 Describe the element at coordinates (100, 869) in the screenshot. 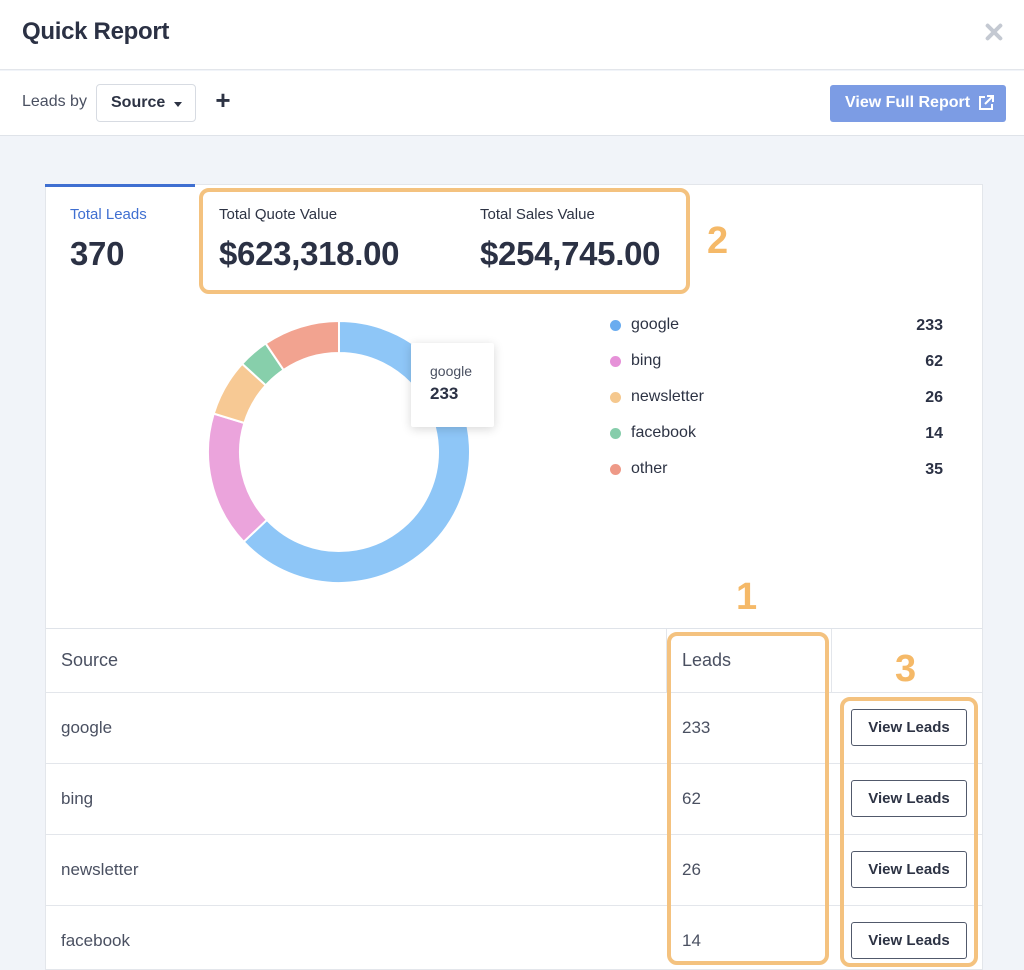

I see `row-source: newsletter` at that location.